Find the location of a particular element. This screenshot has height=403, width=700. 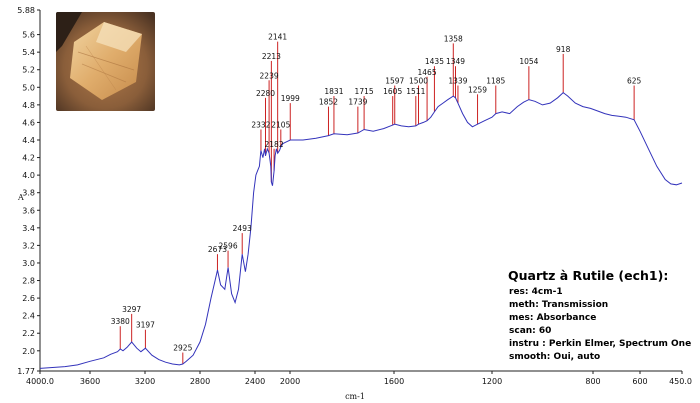

peak-label: 2493 is located at coordinates (242, 228).